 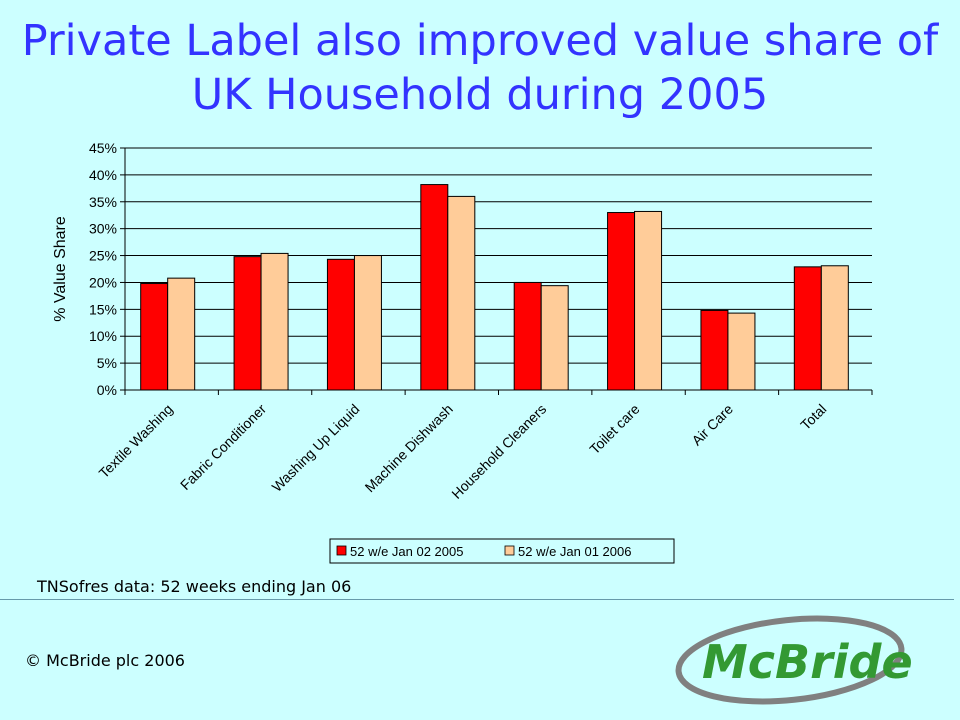 I want to click on x-category-label: Air Care, so click(x=712, y=425).